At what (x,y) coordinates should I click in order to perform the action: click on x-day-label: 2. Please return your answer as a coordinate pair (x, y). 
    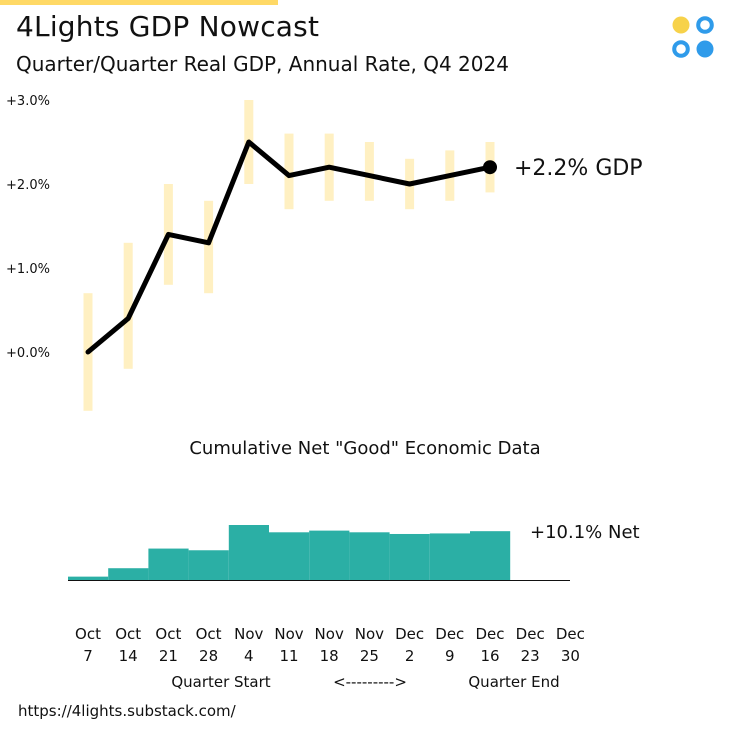
    Looking at the image, I should click on (410, 656).